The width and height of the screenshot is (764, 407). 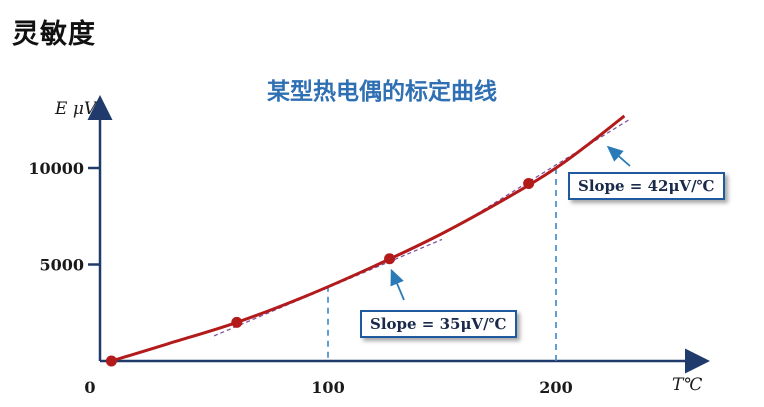 What do you see at coordinates (382, 92) in the screenshot?
I see `chart-title: 某型热电偶的标定曲线` at bounding box center [382, 92].